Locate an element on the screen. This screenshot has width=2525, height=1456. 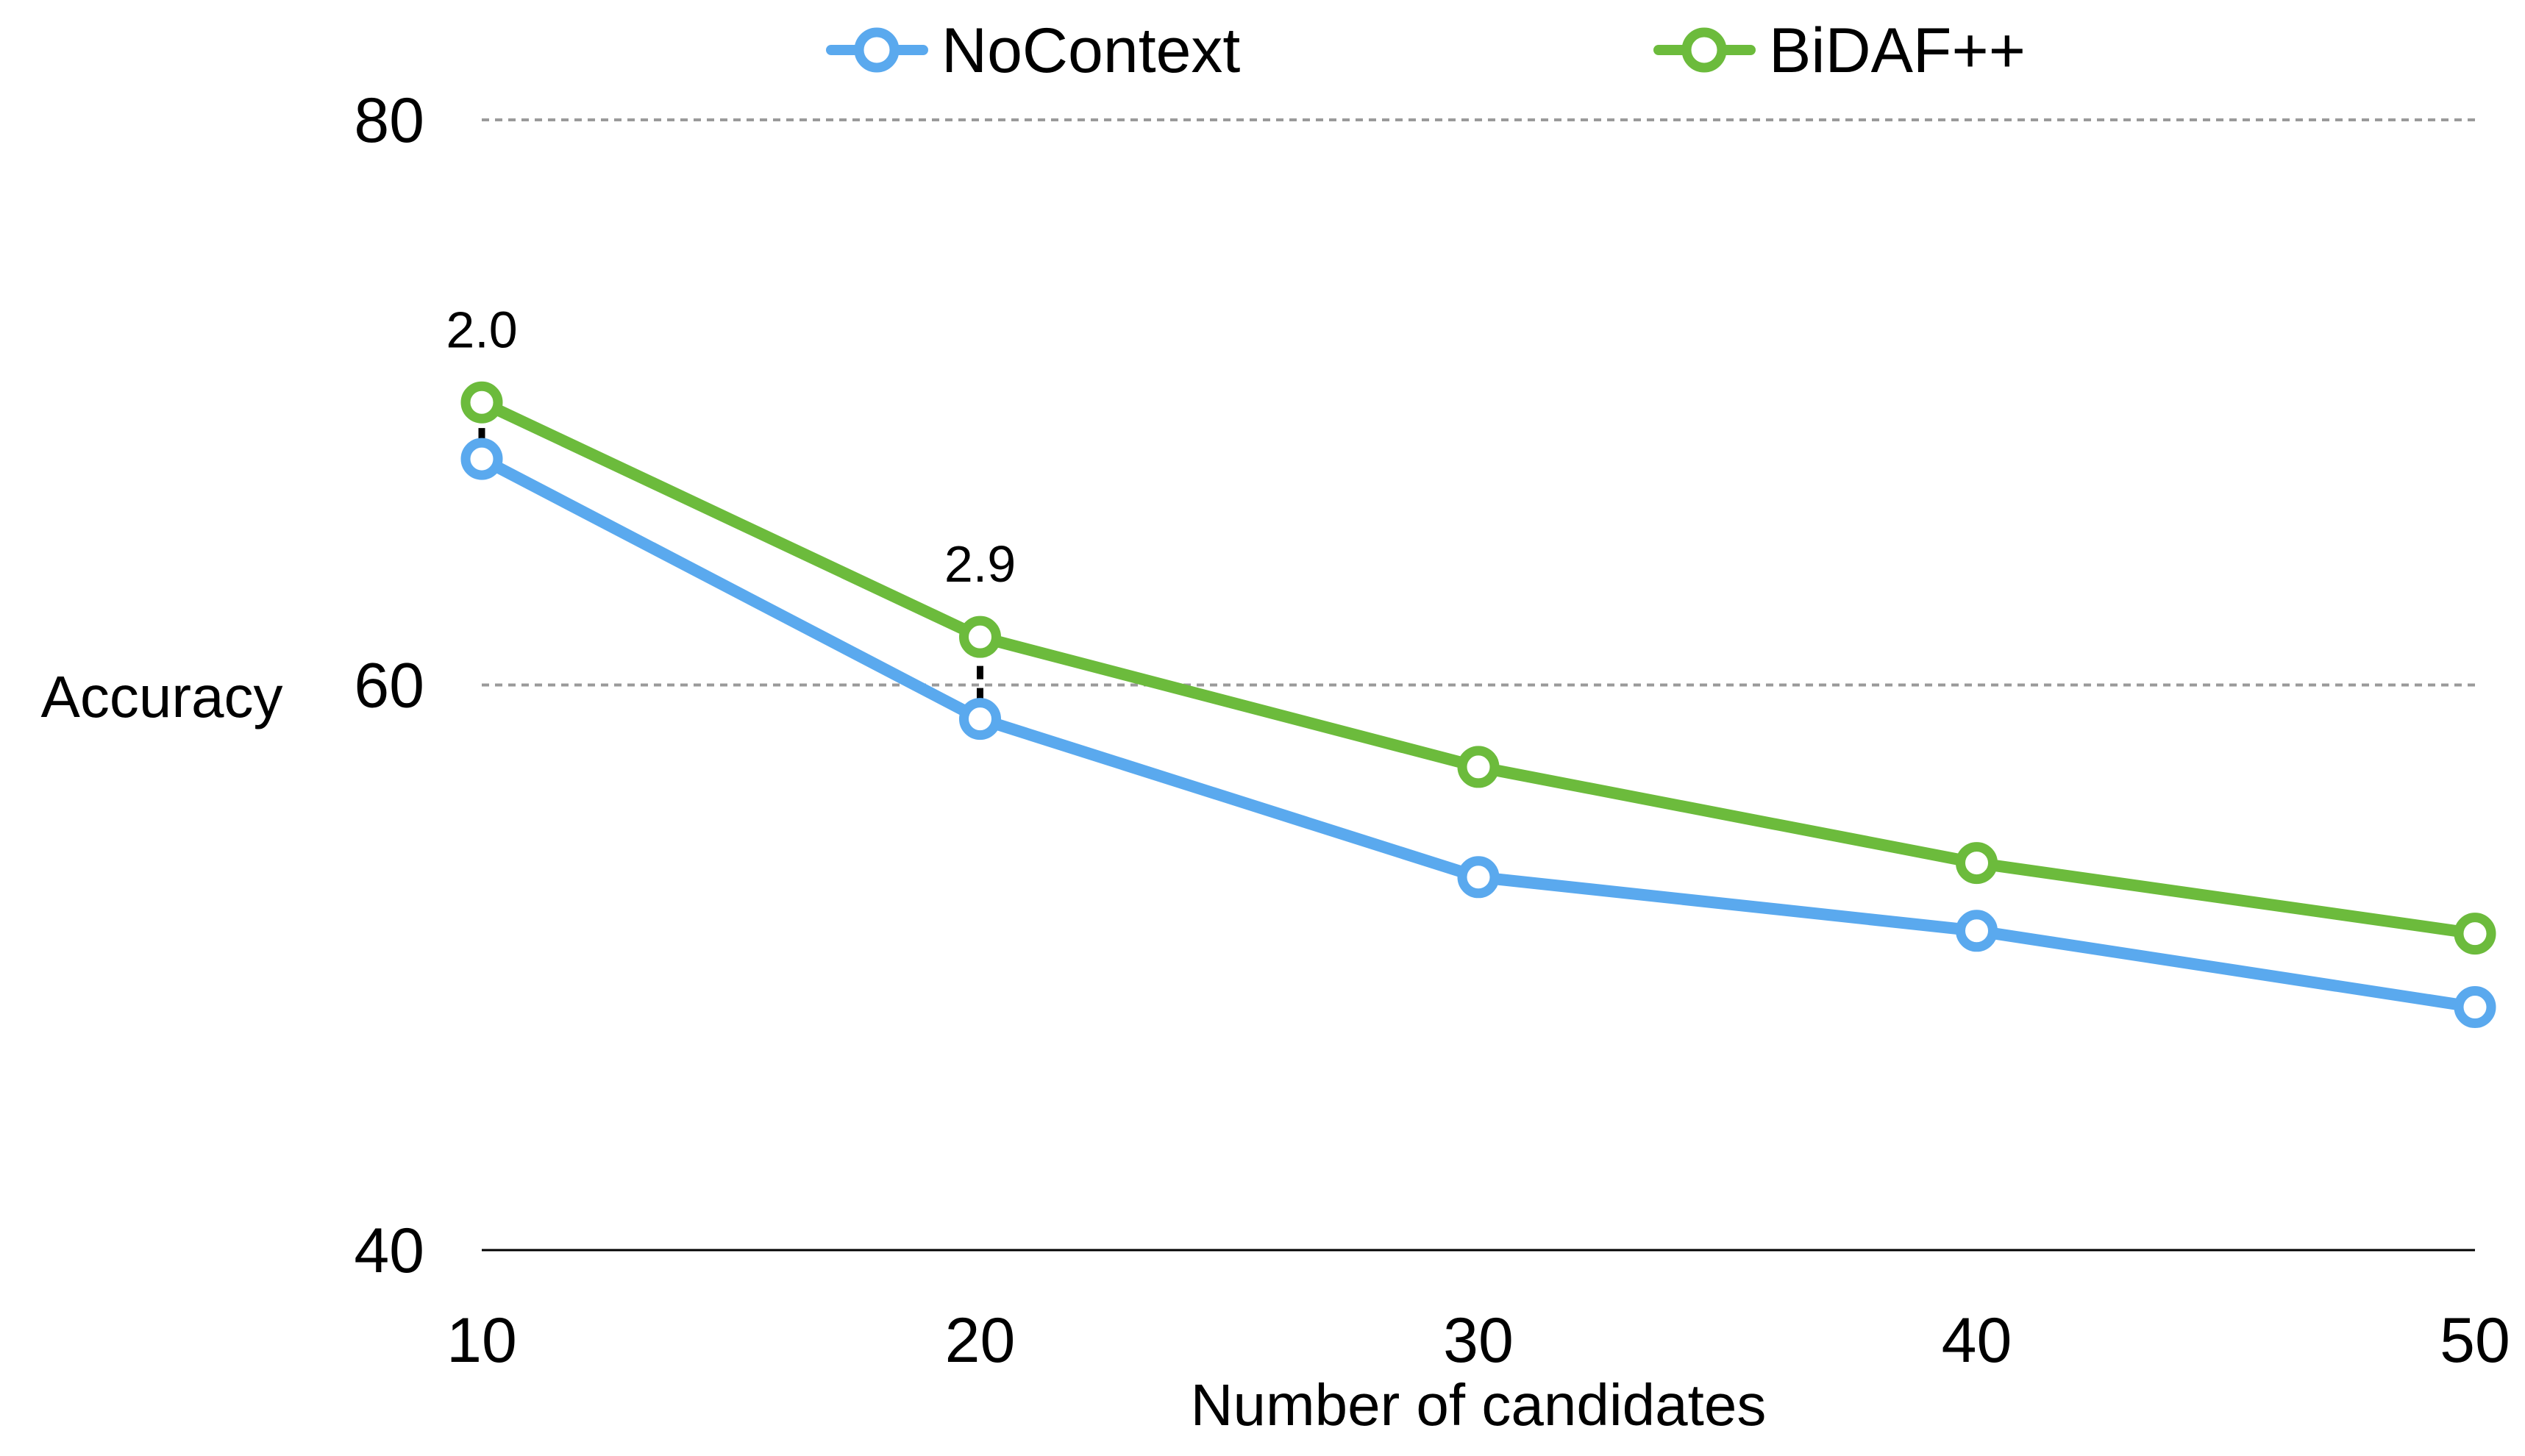
y-tick-label: 40 is located at coordinates (389, 1251).